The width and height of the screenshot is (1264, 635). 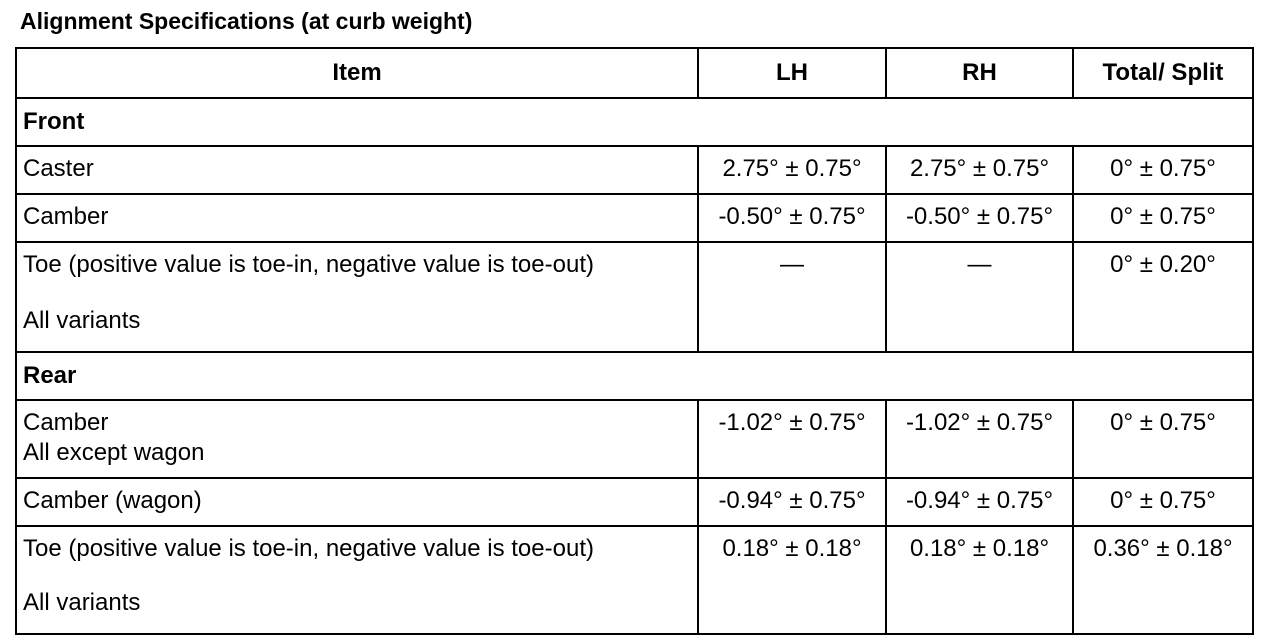 I want to click on rh-value: -1.02° ± 0.75°, so click(x=979, y=439).